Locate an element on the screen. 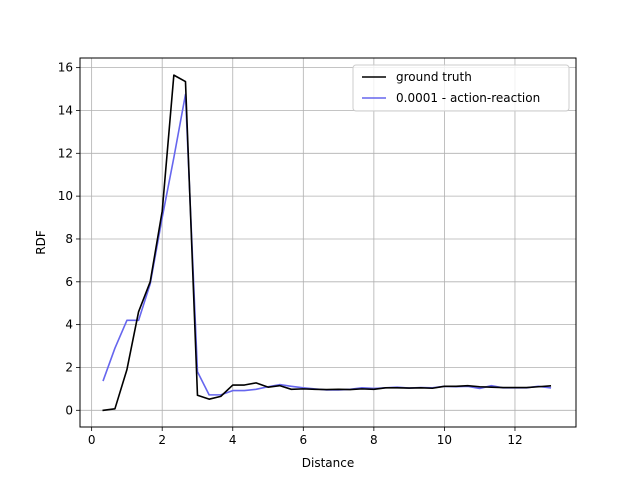 The width and height of the screenshot is (640, 480). y-tick-label: 6 is located at coordinates (69, 282).